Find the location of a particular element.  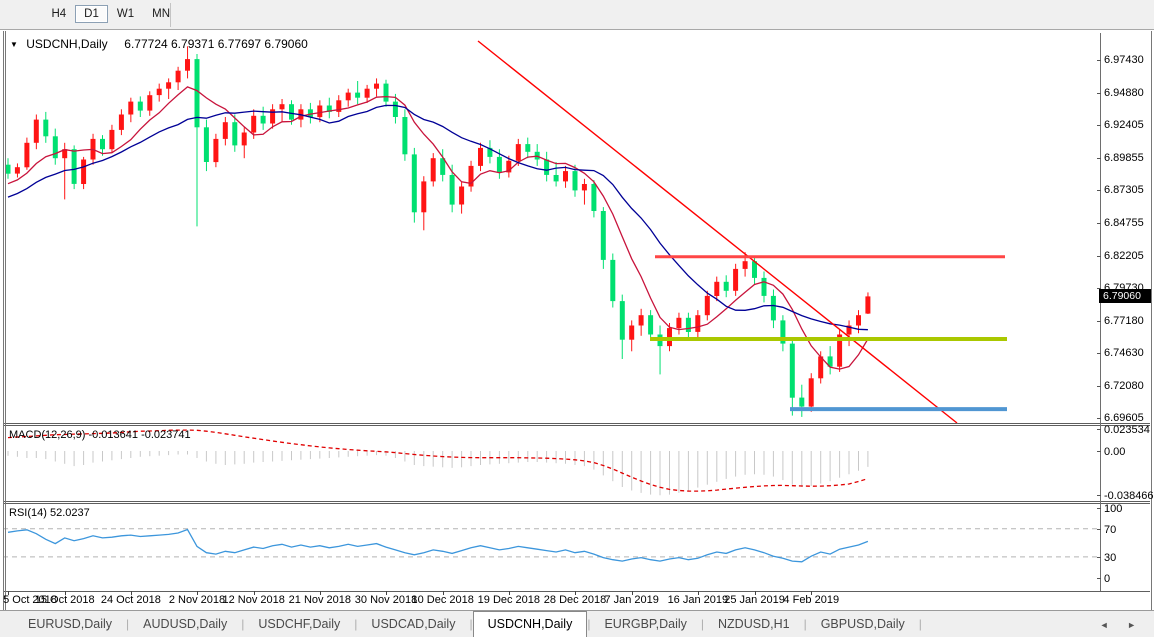

price-tick-label: 6.97430 is located at coordinates (1124, 60).